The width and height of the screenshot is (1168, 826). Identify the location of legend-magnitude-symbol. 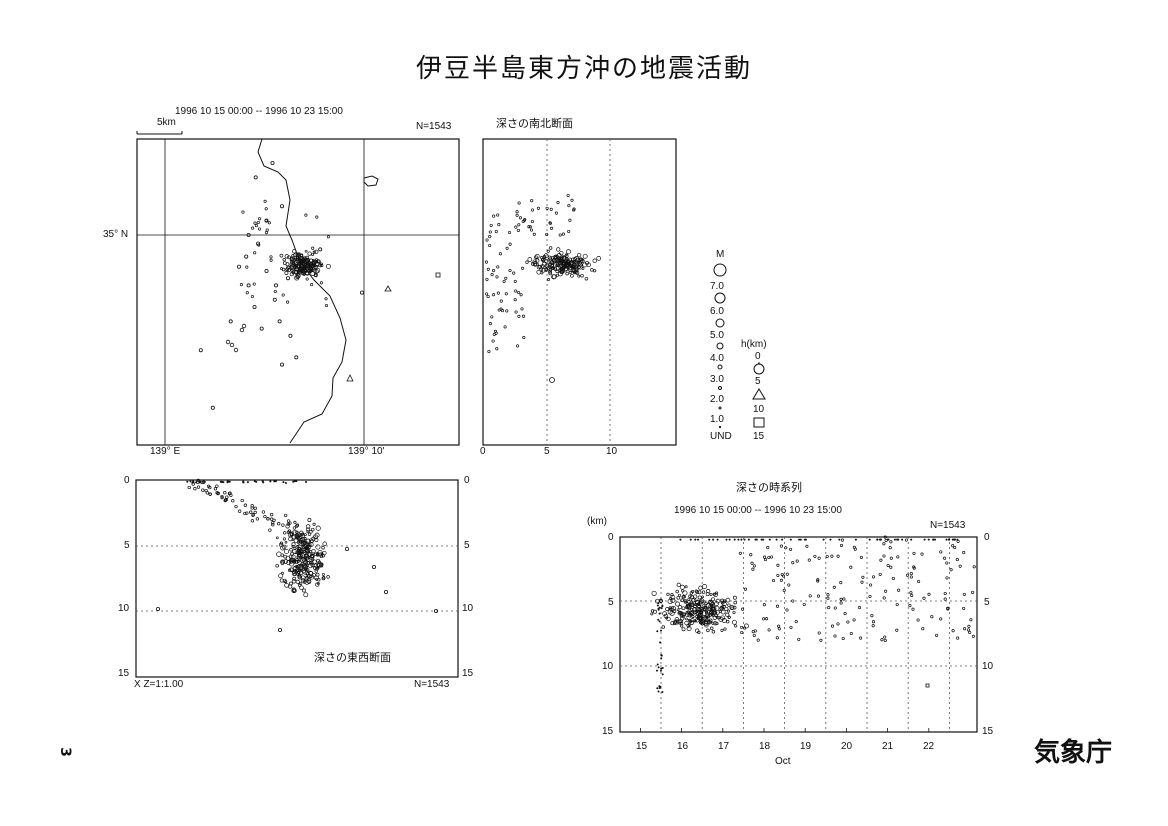
(720, 298).